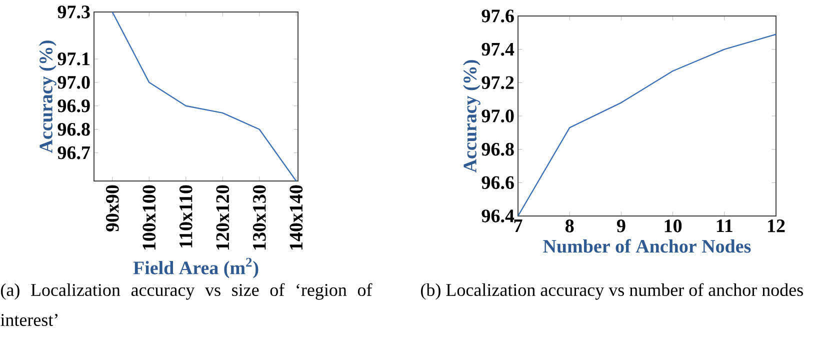 The image size is (817, 363). What do you see at coordinates (74, 12) in the screenshot?
I see `y-tick-label: 97.3` at bounding box center [74, 12].